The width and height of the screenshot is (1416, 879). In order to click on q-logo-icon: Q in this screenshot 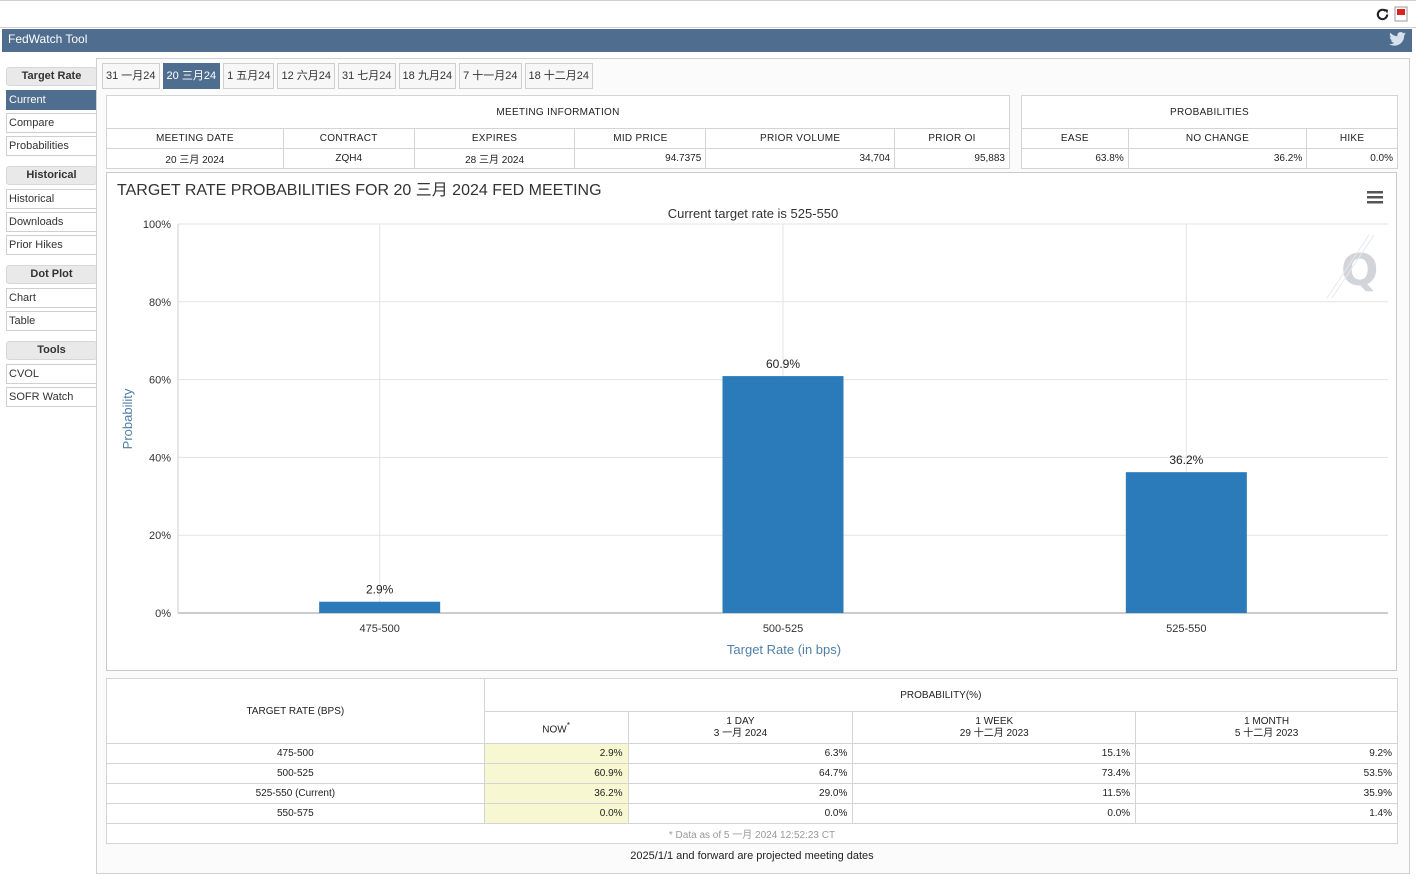, I will do `click(1352, 266)`.